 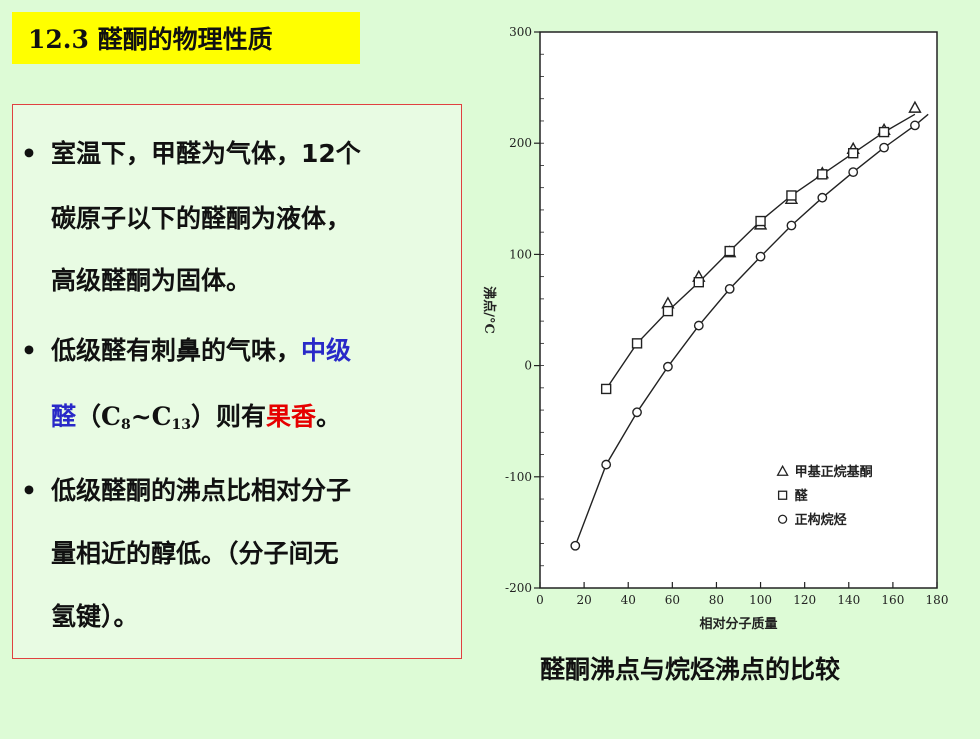 I want to click on bullet-text: 碳原子以下的醛酮为液体，, so click(x=201, y=218).